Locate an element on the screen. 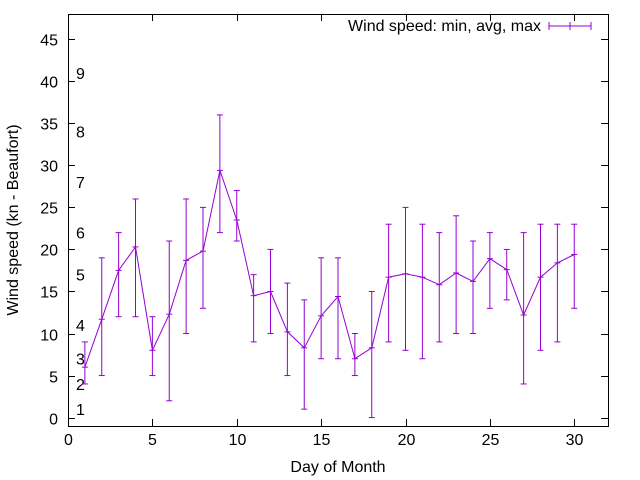  y-tick-label: 20 is located at coordinates (49, 251).